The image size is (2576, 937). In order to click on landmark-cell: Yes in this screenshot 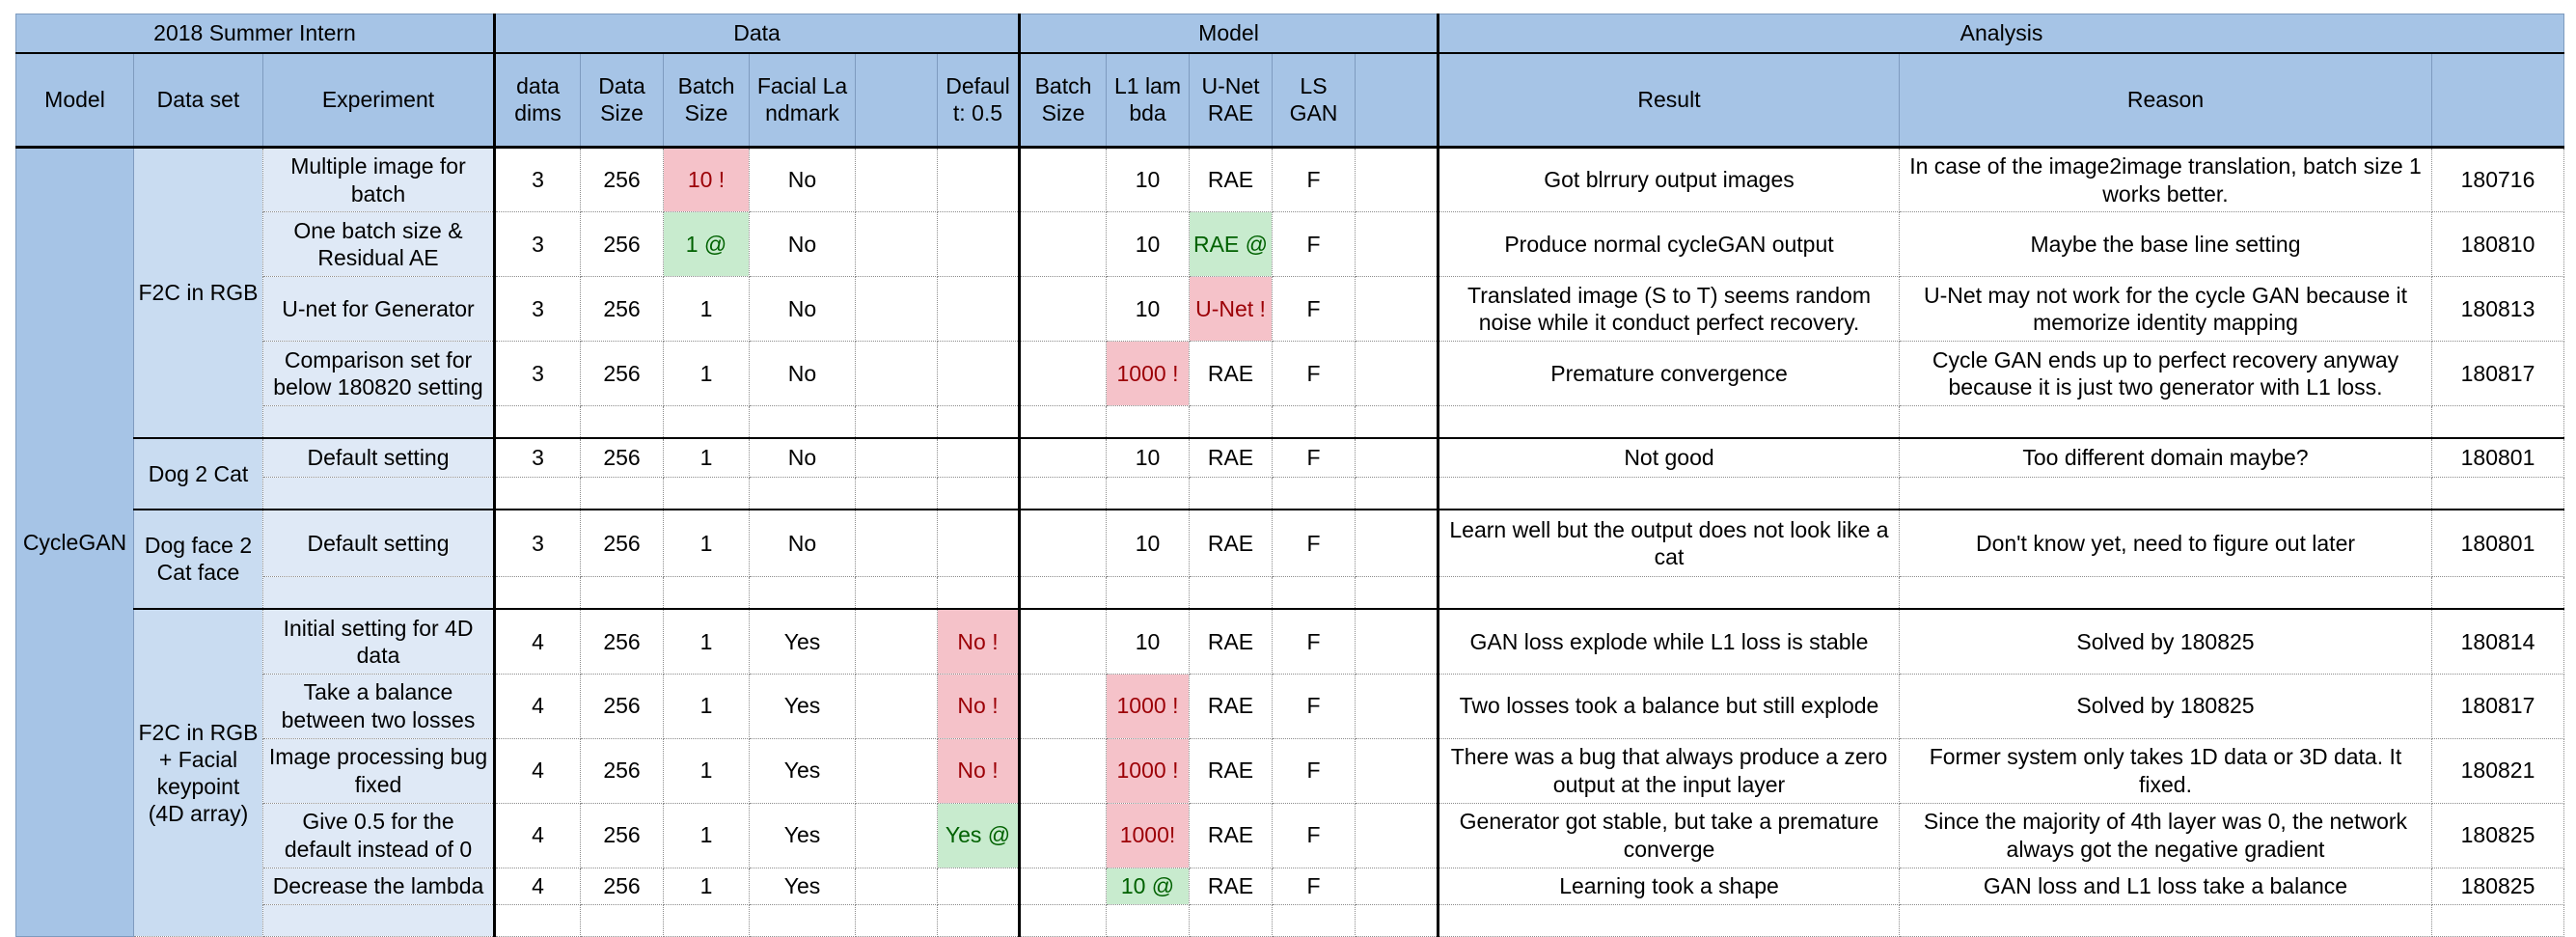, I will do `click(802, 886)`.